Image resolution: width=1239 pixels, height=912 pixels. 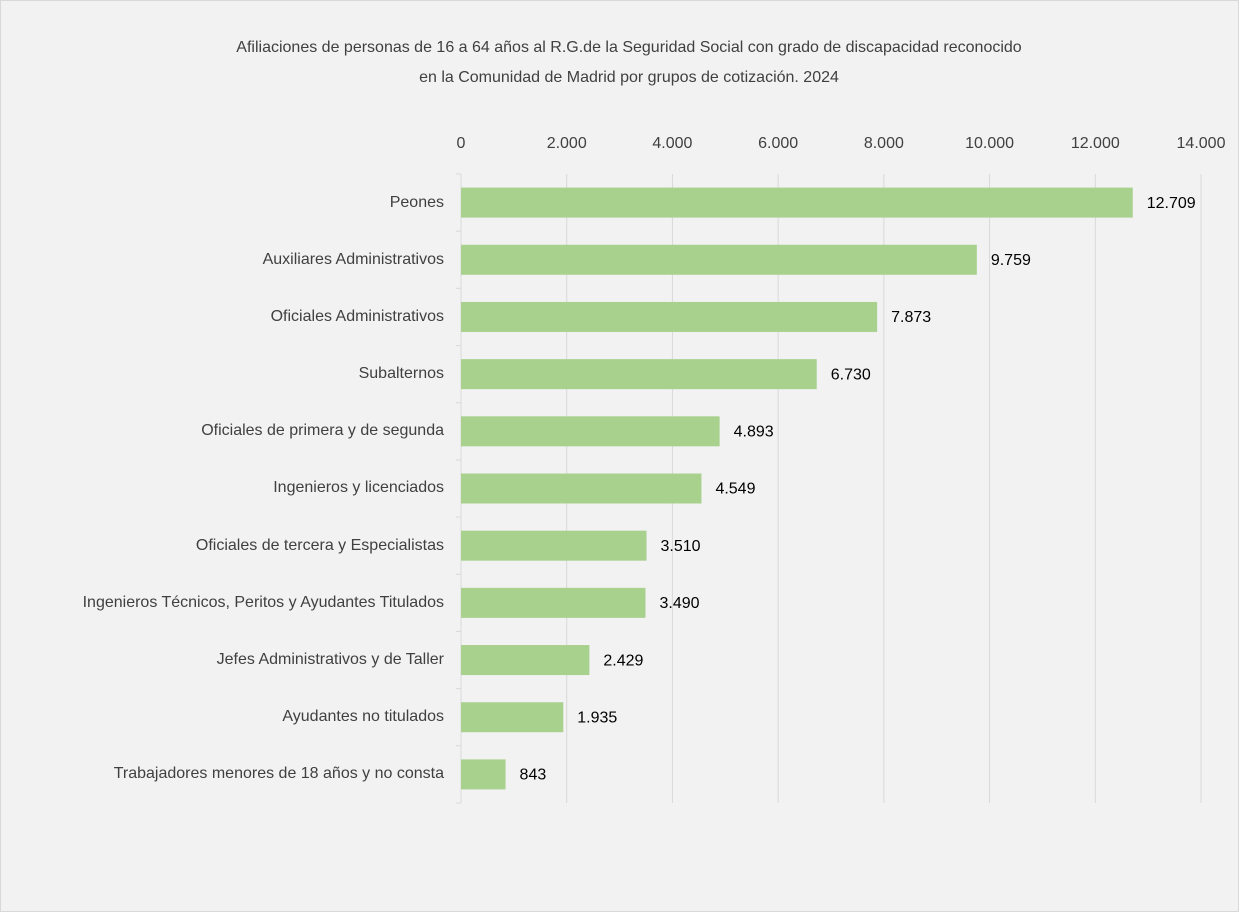 What do you see at coordinates (884, 143) in the screenshot?
I see `x-tick-label: 8.000` at bounding box center [884, 143].